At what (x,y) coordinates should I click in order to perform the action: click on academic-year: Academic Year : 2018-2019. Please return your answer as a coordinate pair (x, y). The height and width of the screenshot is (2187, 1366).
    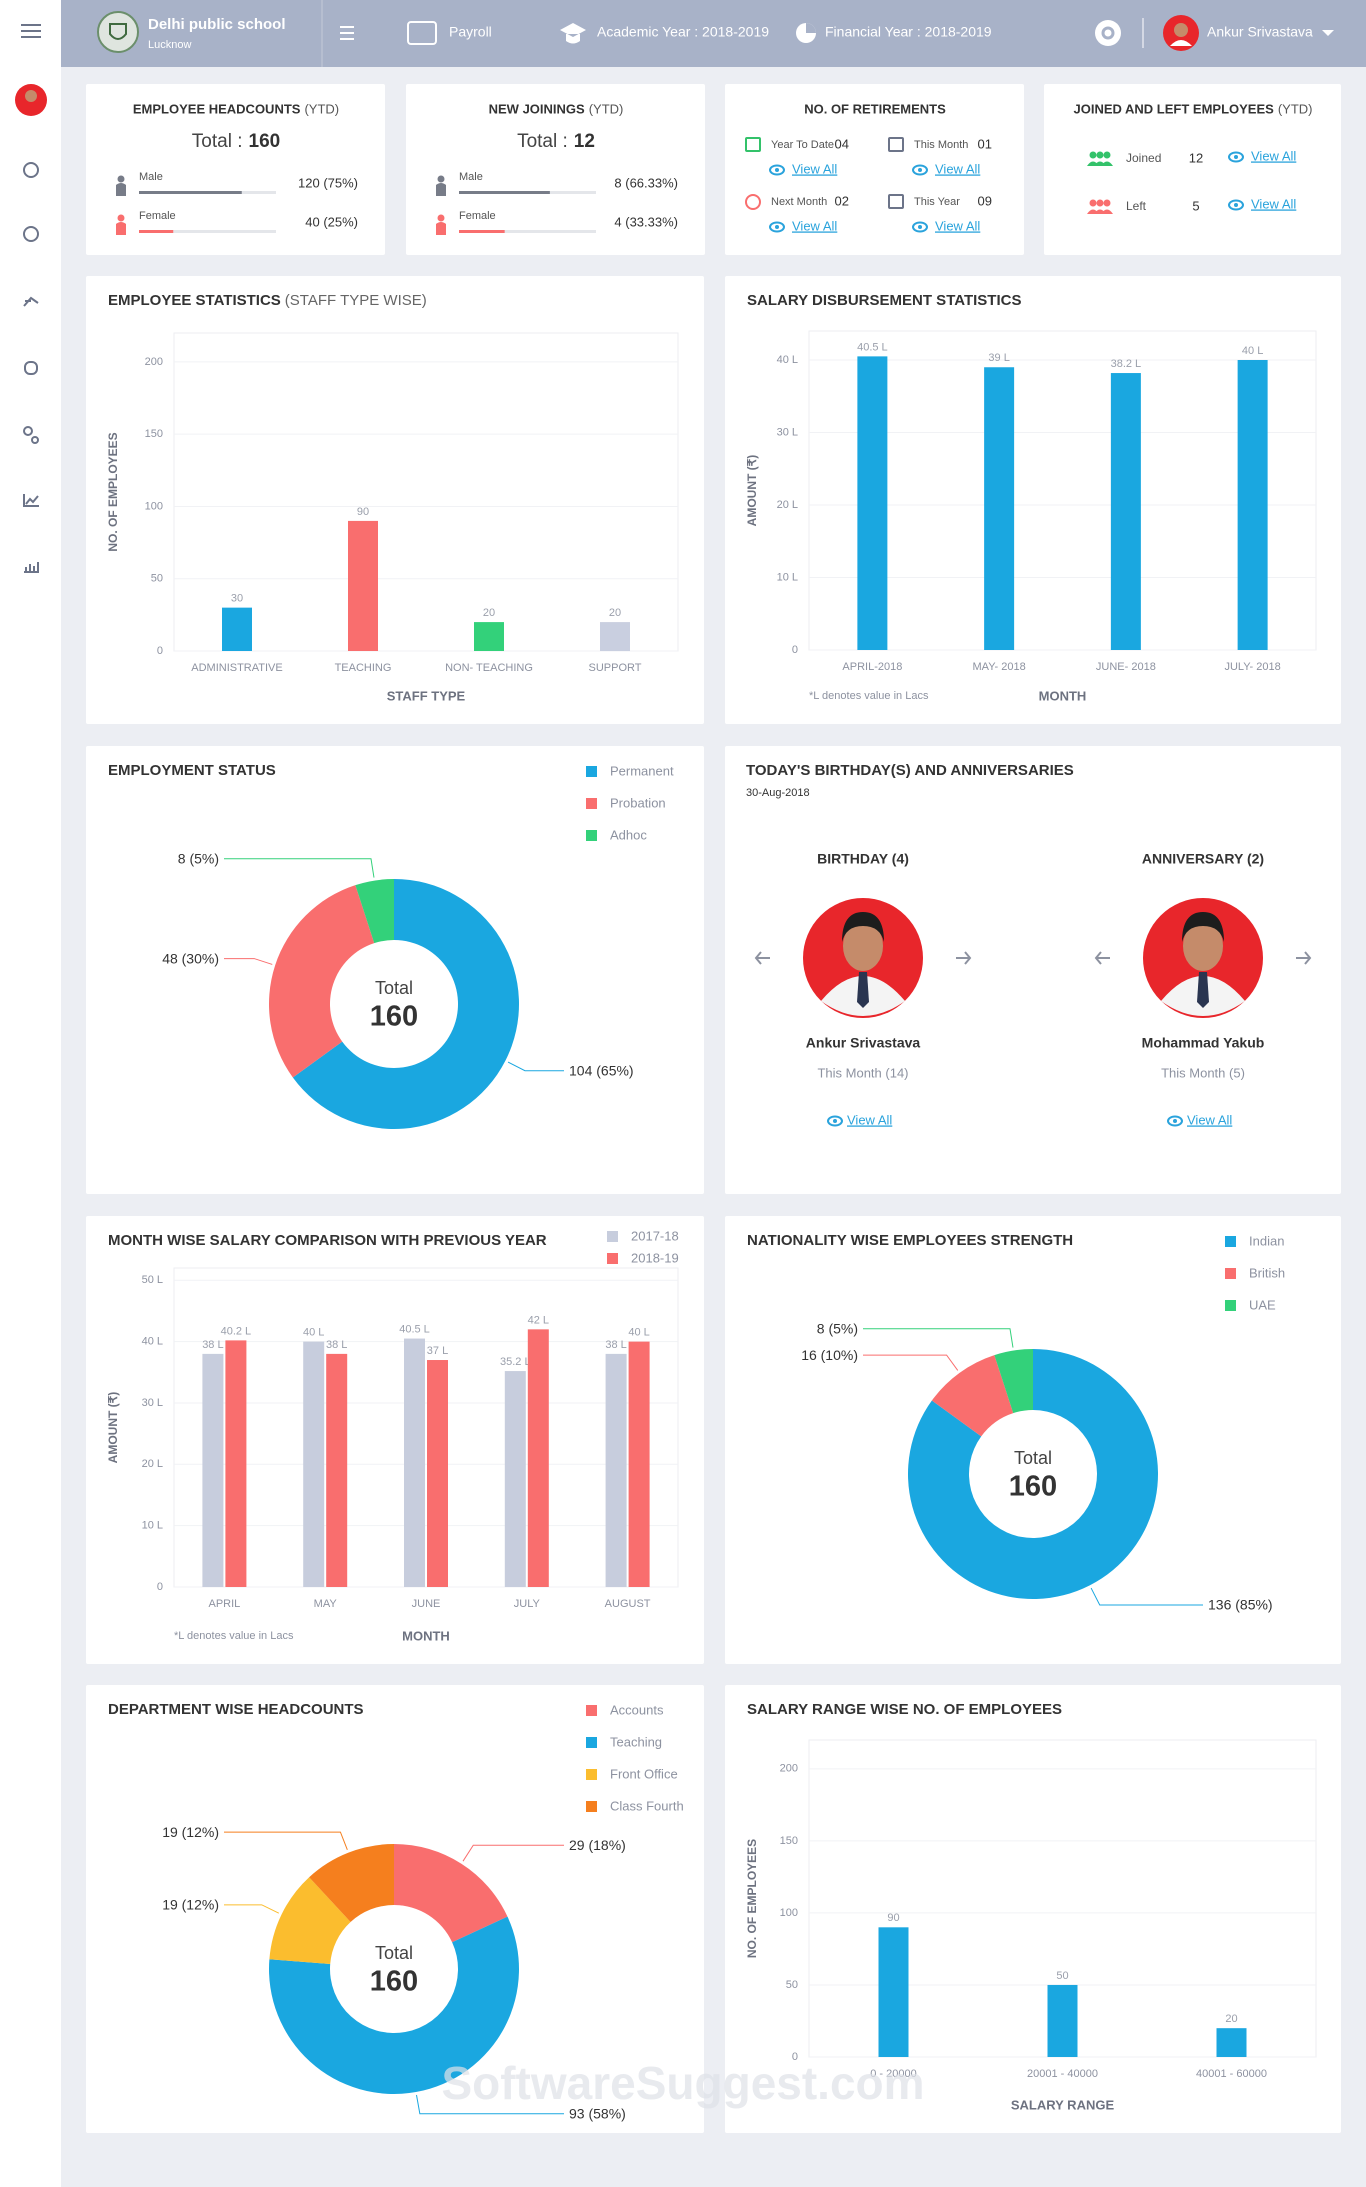
    Looking at the image, I should click on (683, 32).